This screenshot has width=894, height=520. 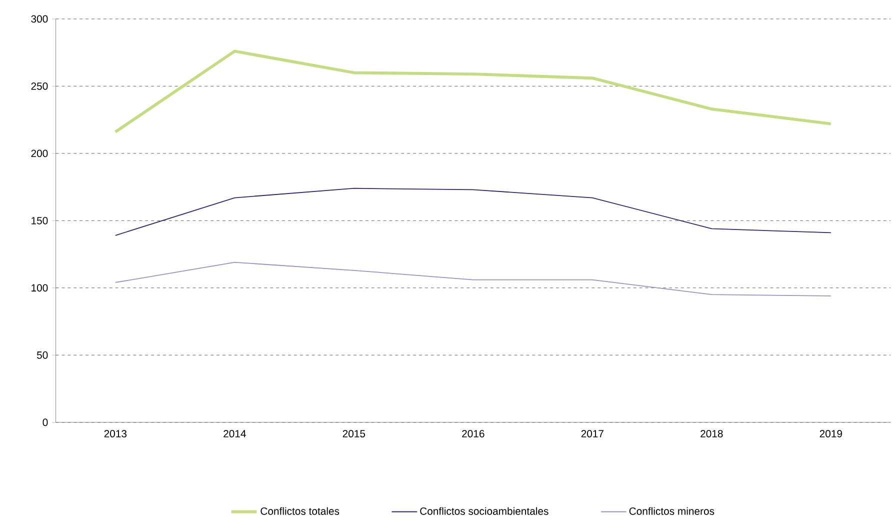 I want to click on x-tick-label: 2015, so click(x=354, y=434).